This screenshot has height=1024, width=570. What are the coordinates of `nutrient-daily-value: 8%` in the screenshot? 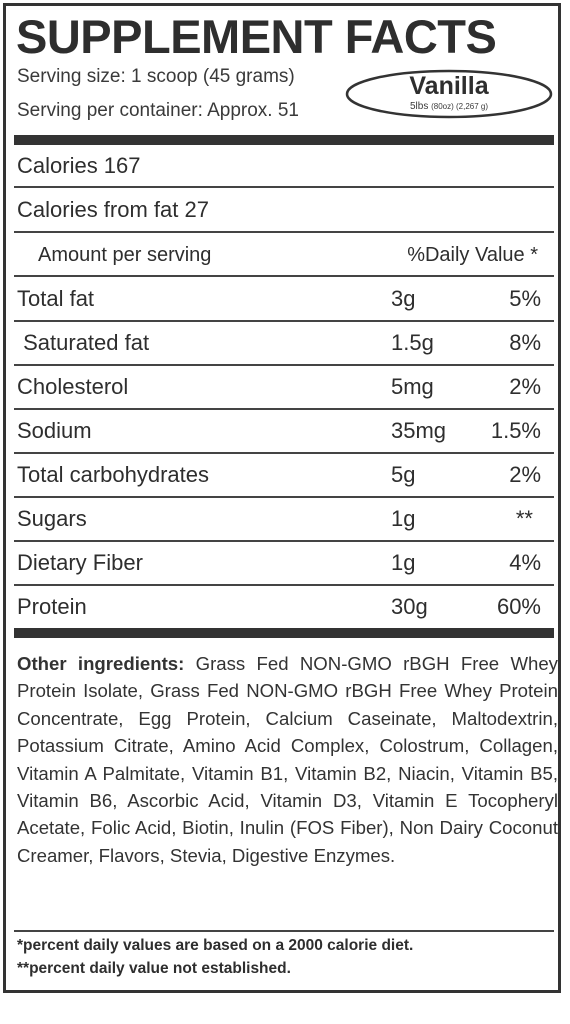 It's located at (525, 342).